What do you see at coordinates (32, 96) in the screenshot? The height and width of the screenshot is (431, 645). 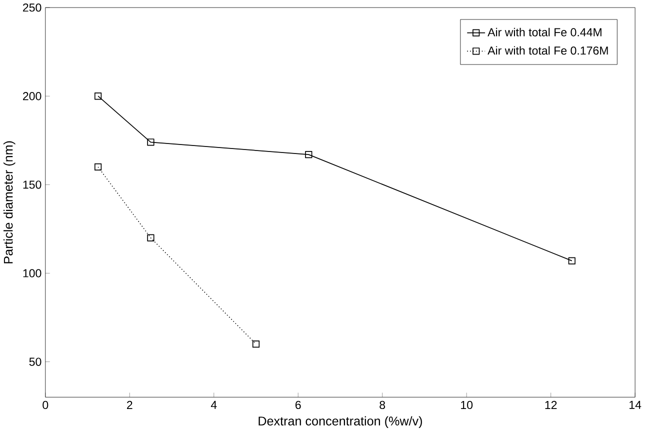 I see `y-tick-label: 200` at bounding box center [32, 96].